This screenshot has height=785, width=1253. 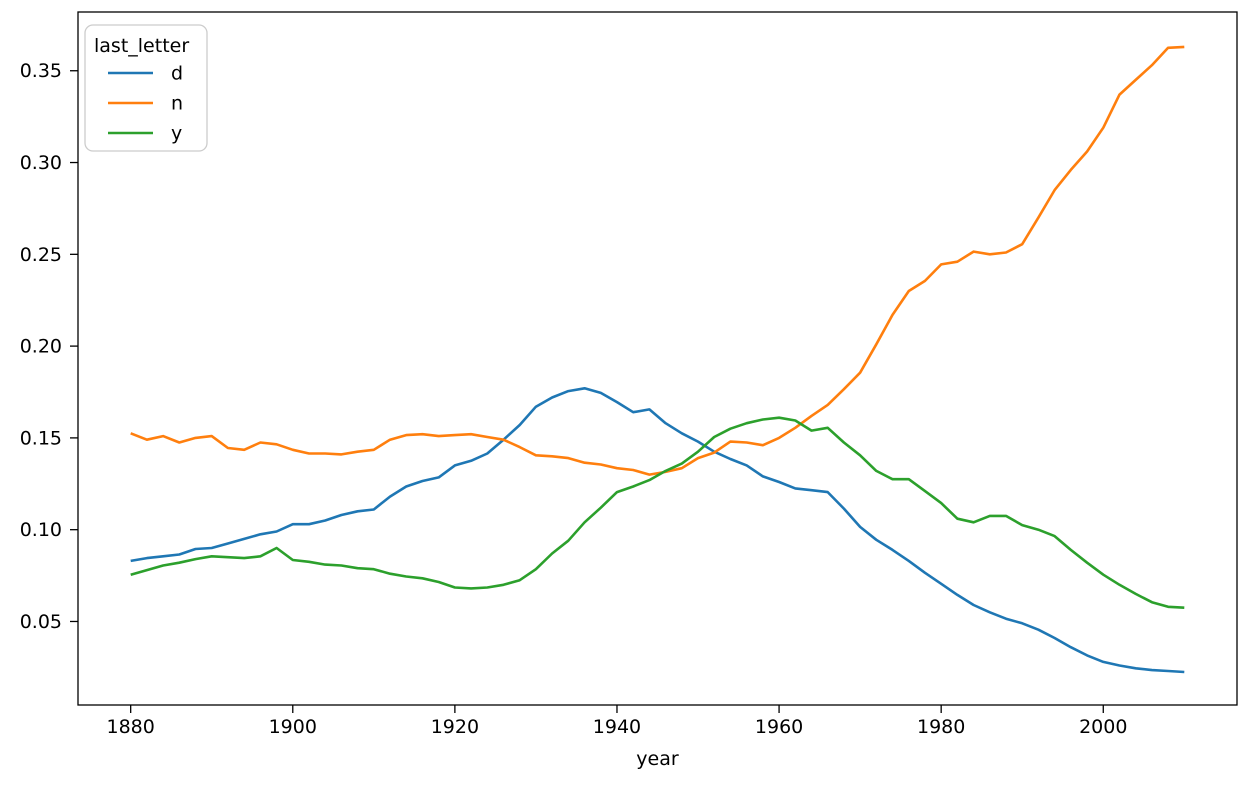 I want to click on y-tick-label: 0.25, so click(x=41, y=255).